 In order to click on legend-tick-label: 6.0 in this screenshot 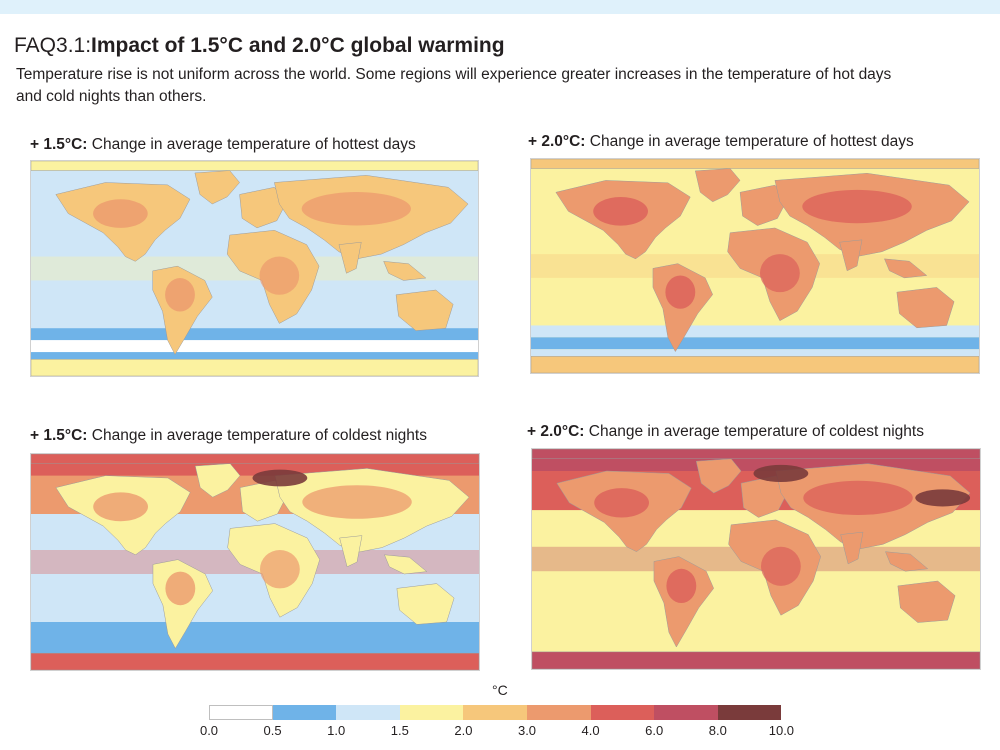, I will do `click(654, 730)`.